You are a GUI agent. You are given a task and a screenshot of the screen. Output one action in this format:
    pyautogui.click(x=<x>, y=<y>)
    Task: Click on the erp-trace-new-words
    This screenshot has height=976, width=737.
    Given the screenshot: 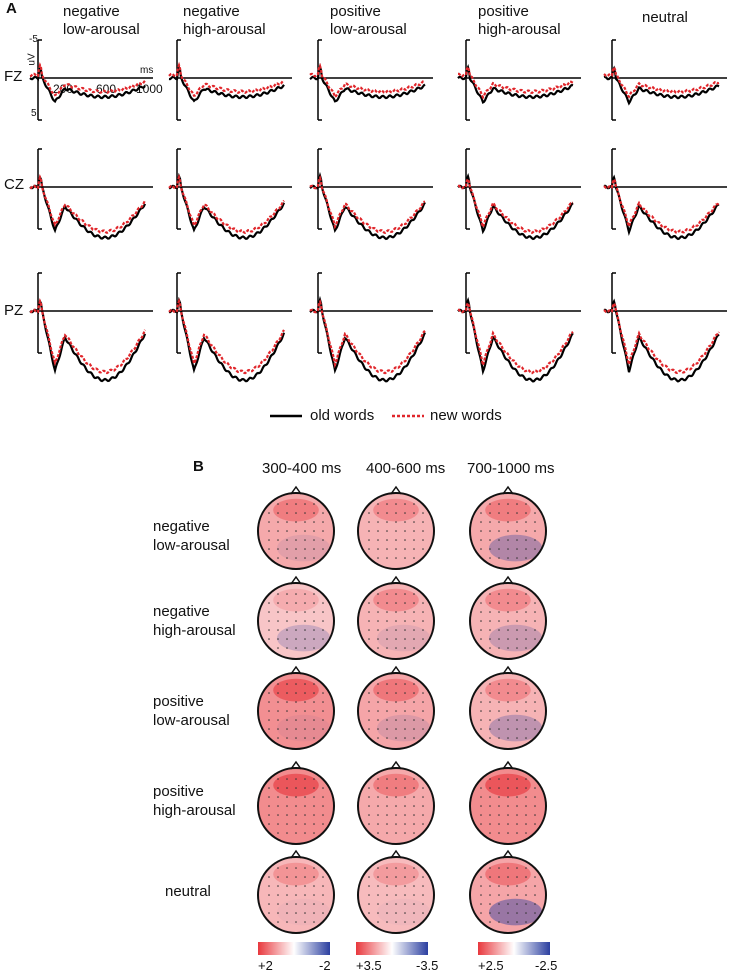 What is the action you would take?
    pyautogui.click(x=226, y=204)
    